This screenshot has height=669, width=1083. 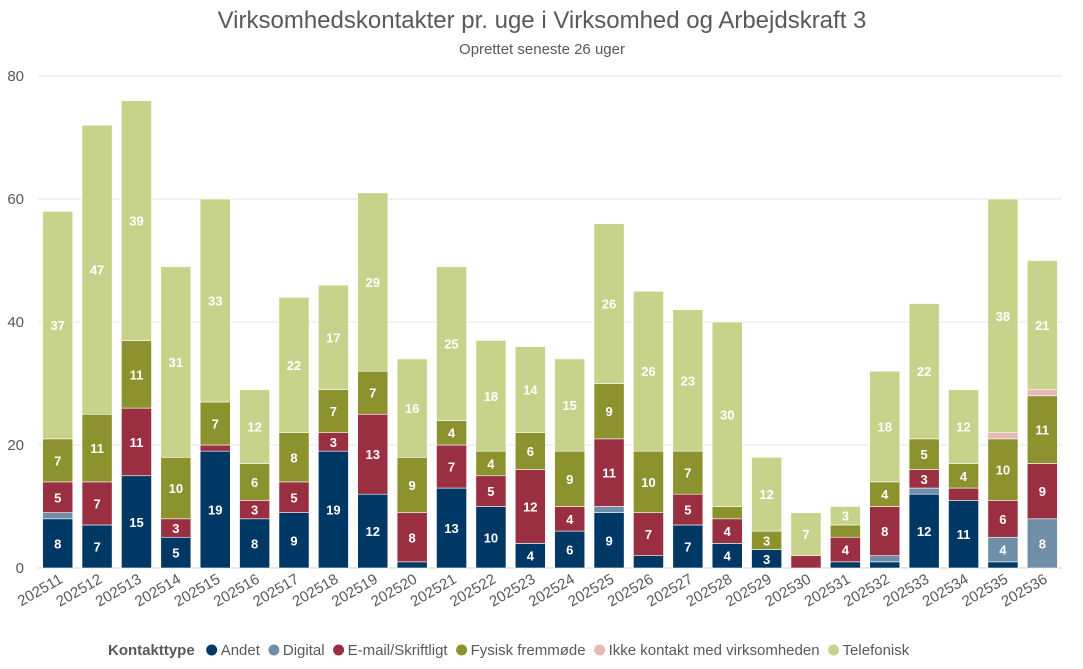 I want to click on data-label: 4, so click(x=885, y=494).